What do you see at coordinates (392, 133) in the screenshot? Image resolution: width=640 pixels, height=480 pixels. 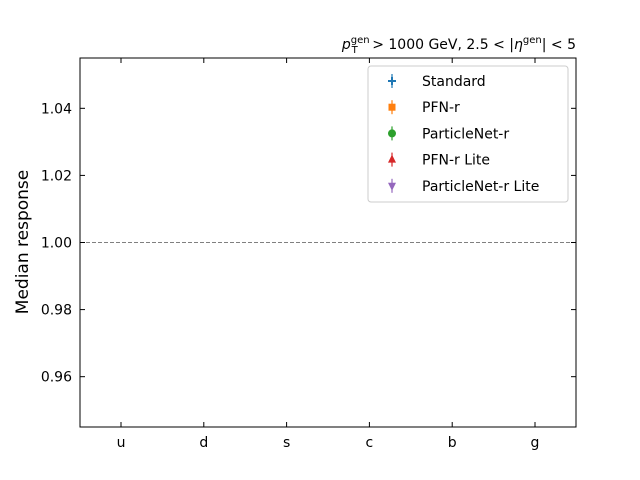 I see `legend-marker-circle` at bounding box center [392, 133].